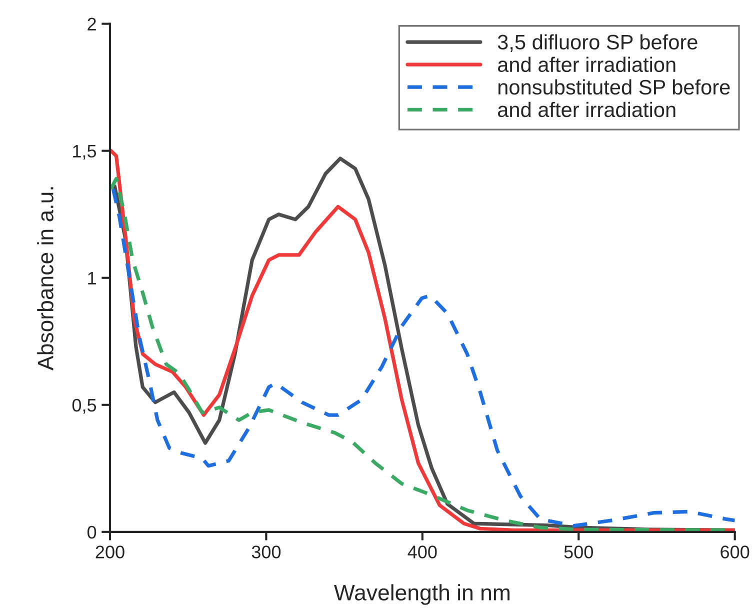 The image size is (756, 610). I want to click on x-axis-title: Wavelength in nm, so click(422, 594).